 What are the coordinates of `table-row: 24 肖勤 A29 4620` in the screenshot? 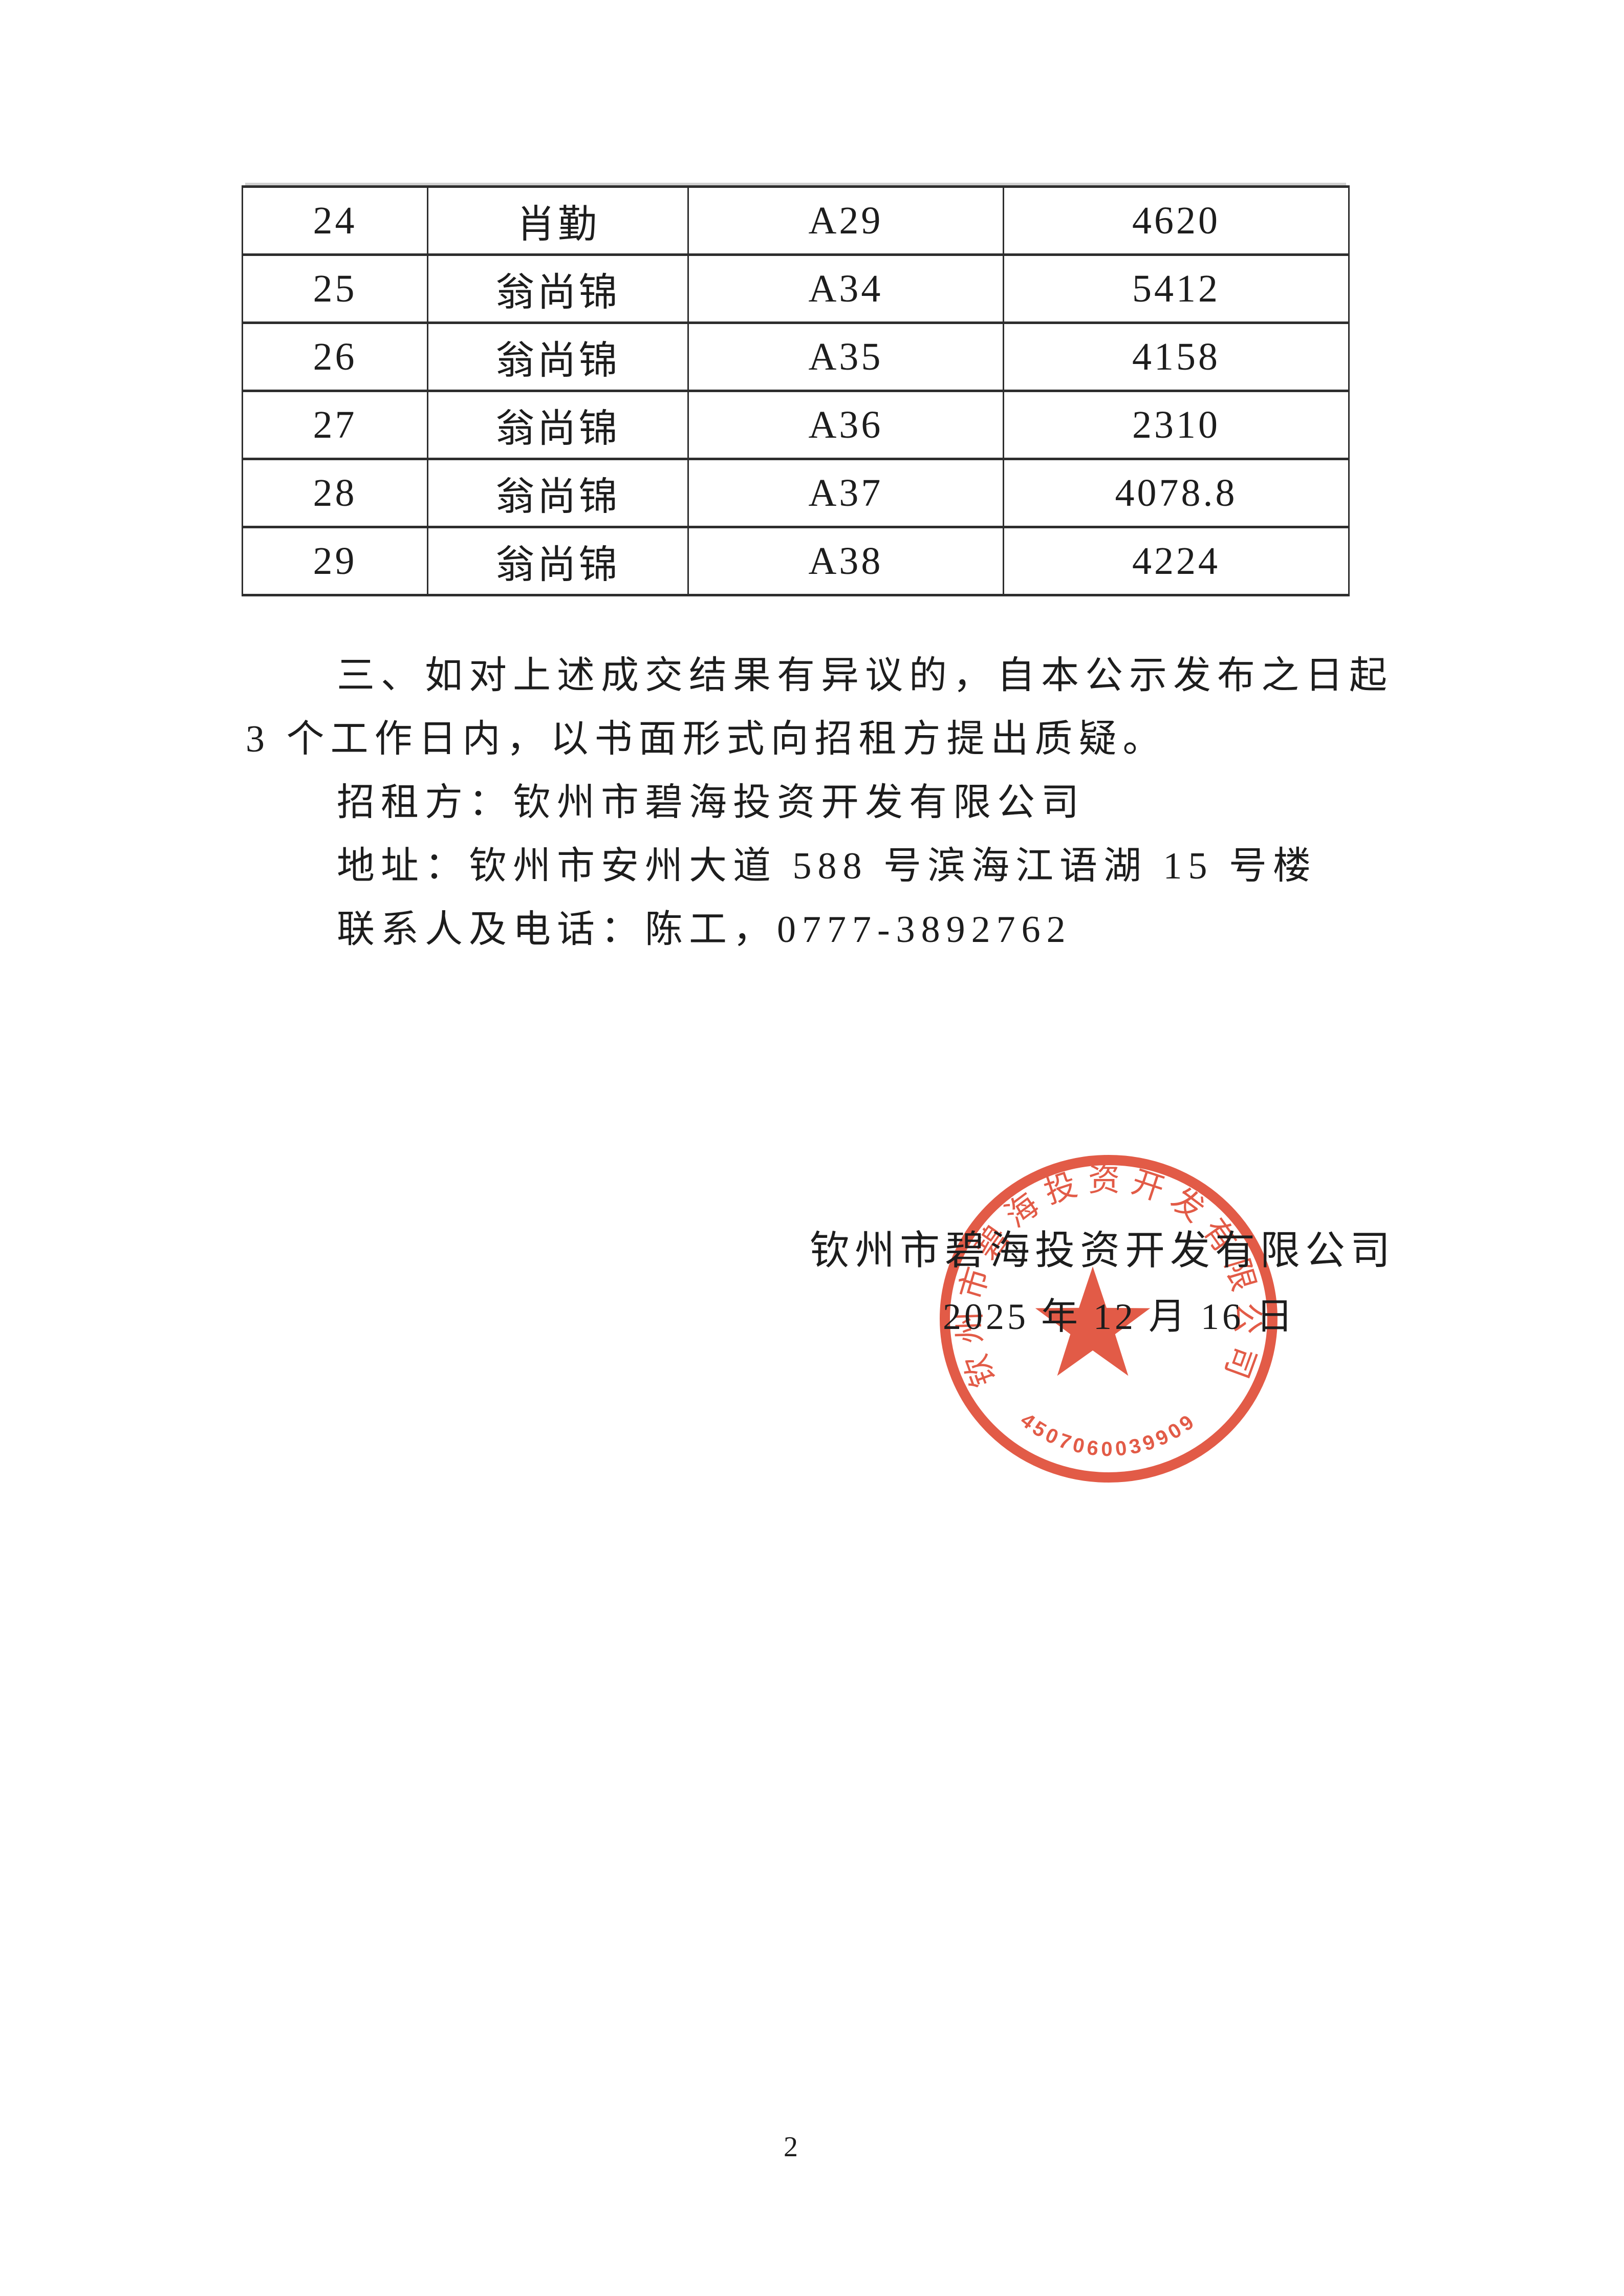 It's located at (796, 220).